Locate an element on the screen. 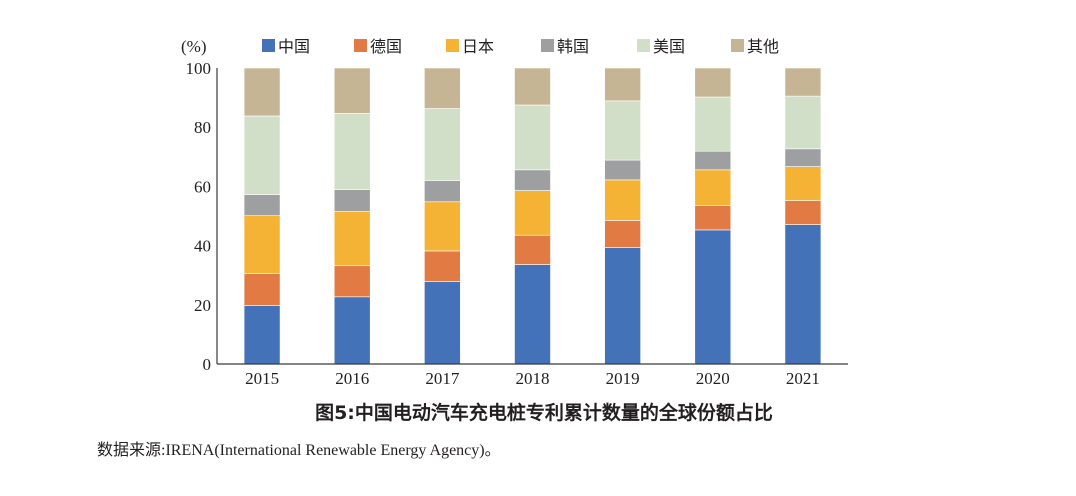 This screenshot has height=496, width=1076. x-tick-label: 2017 is located at coordinates (442, 378).